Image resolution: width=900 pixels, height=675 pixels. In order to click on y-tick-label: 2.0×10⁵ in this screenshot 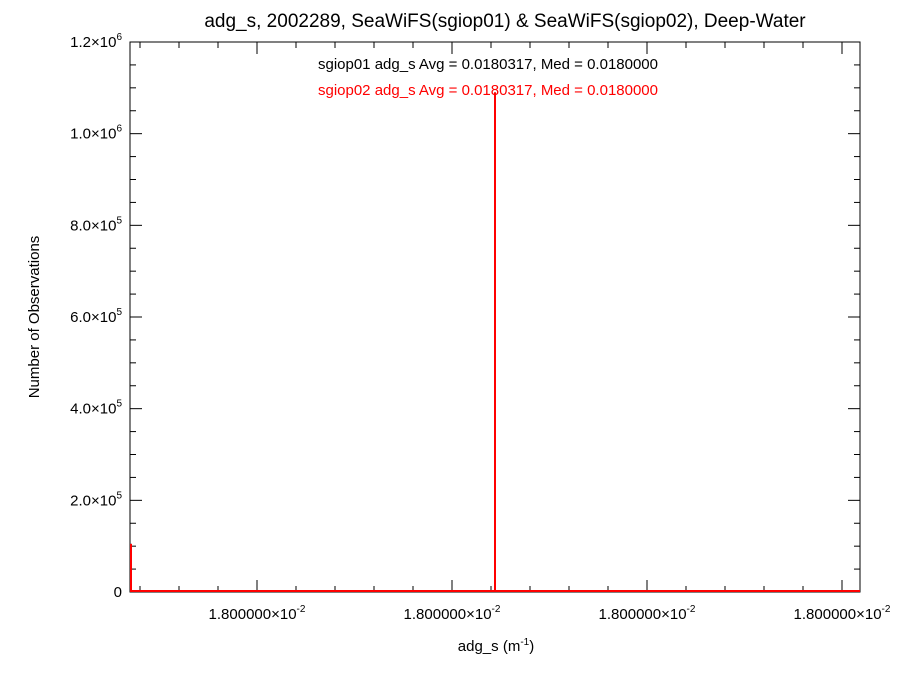, I will do `click(96, 499)`.